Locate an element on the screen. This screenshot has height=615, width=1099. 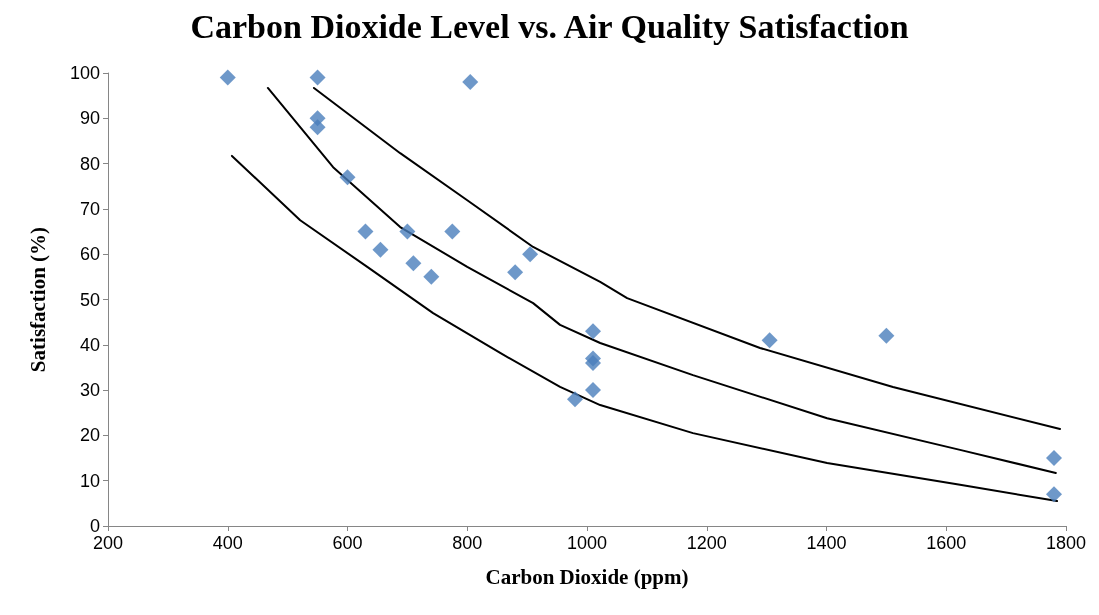
x-tick-label: 1400 is located at coordinates (826, 543).